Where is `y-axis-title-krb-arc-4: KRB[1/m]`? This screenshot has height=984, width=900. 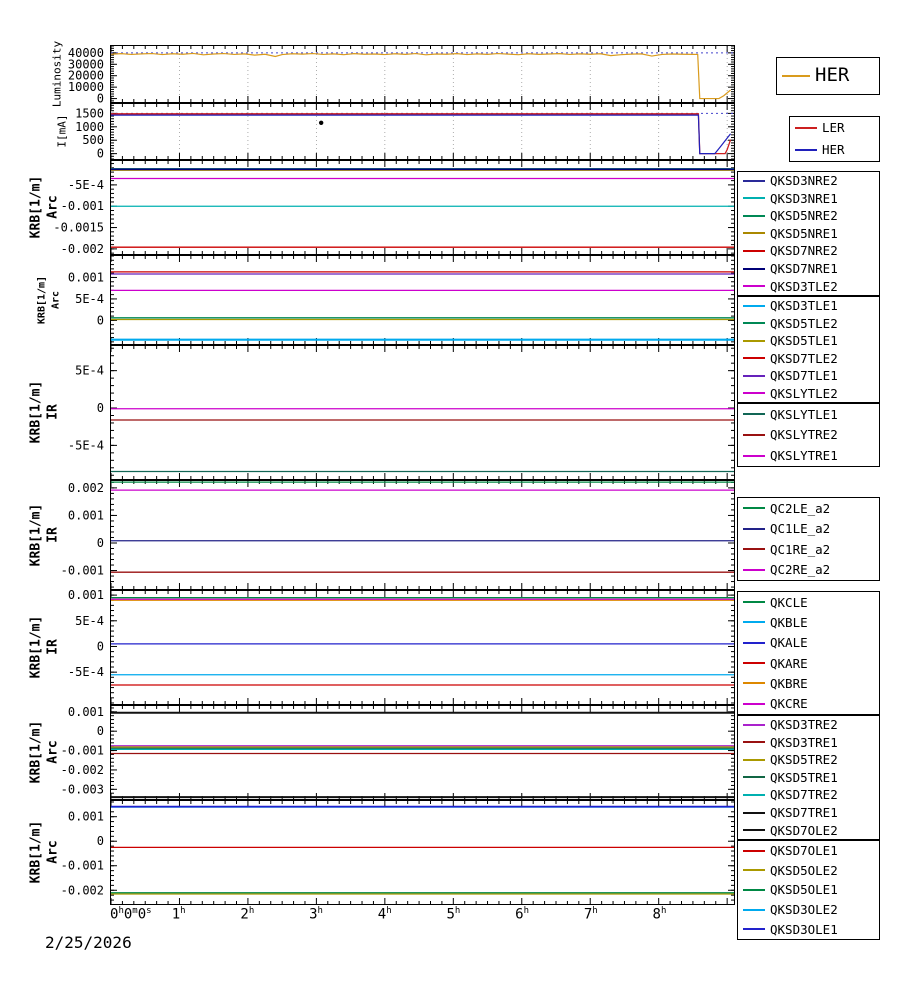
y-axis-title-krb-arc-4: KRB[1/m] is located at coordinates (36, 852).